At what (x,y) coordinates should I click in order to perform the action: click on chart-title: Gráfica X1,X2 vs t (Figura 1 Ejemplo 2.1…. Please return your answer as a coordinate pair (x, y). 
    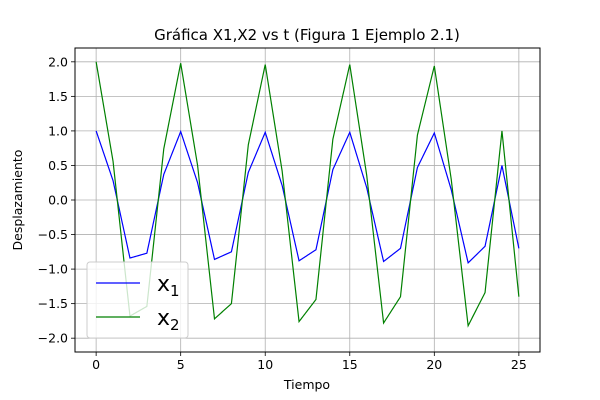
    Looking at the image, I should click on (307, 35).